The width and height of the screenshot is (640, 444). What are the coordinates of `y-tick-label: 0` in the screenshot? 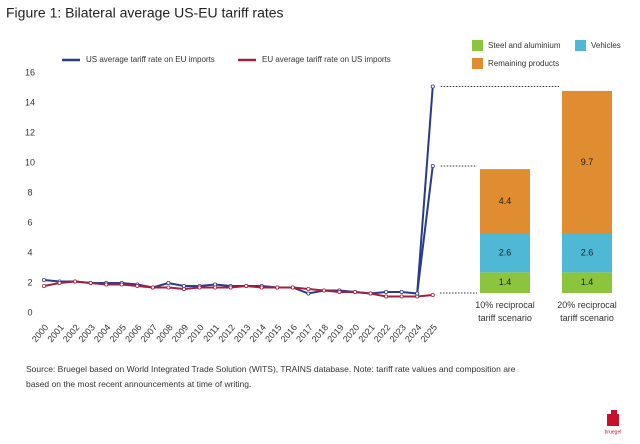 It's located at (29, 312).